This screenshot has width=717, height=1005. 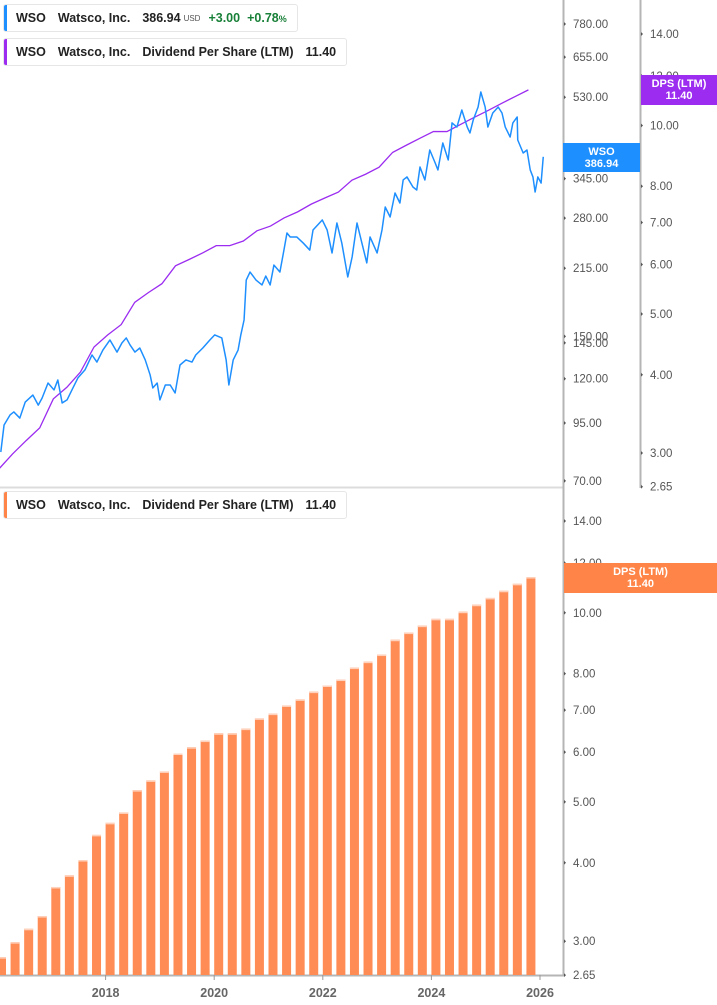 What do you see at coordinates (587, 424) in the screenshot?
I see `price-tick-label: 95.00` at bounding box center [587, 424].